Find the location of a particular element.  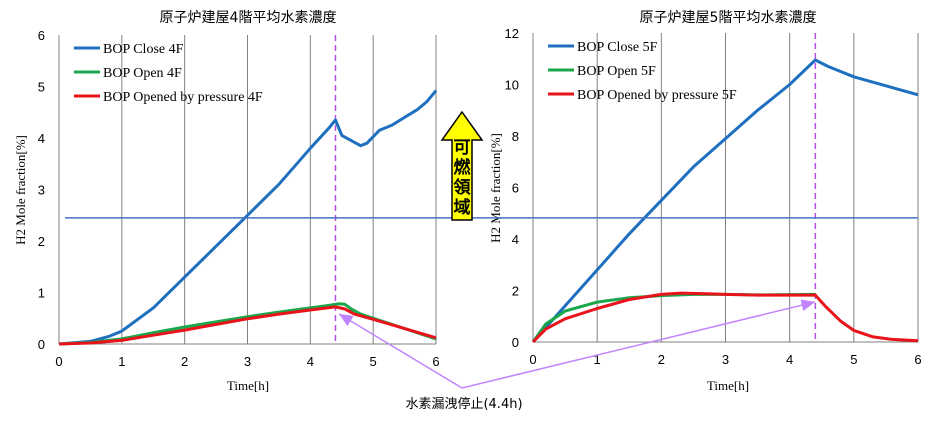

legend-label: BOP Opened by pressure 5F is located at coordinates (657, 95).